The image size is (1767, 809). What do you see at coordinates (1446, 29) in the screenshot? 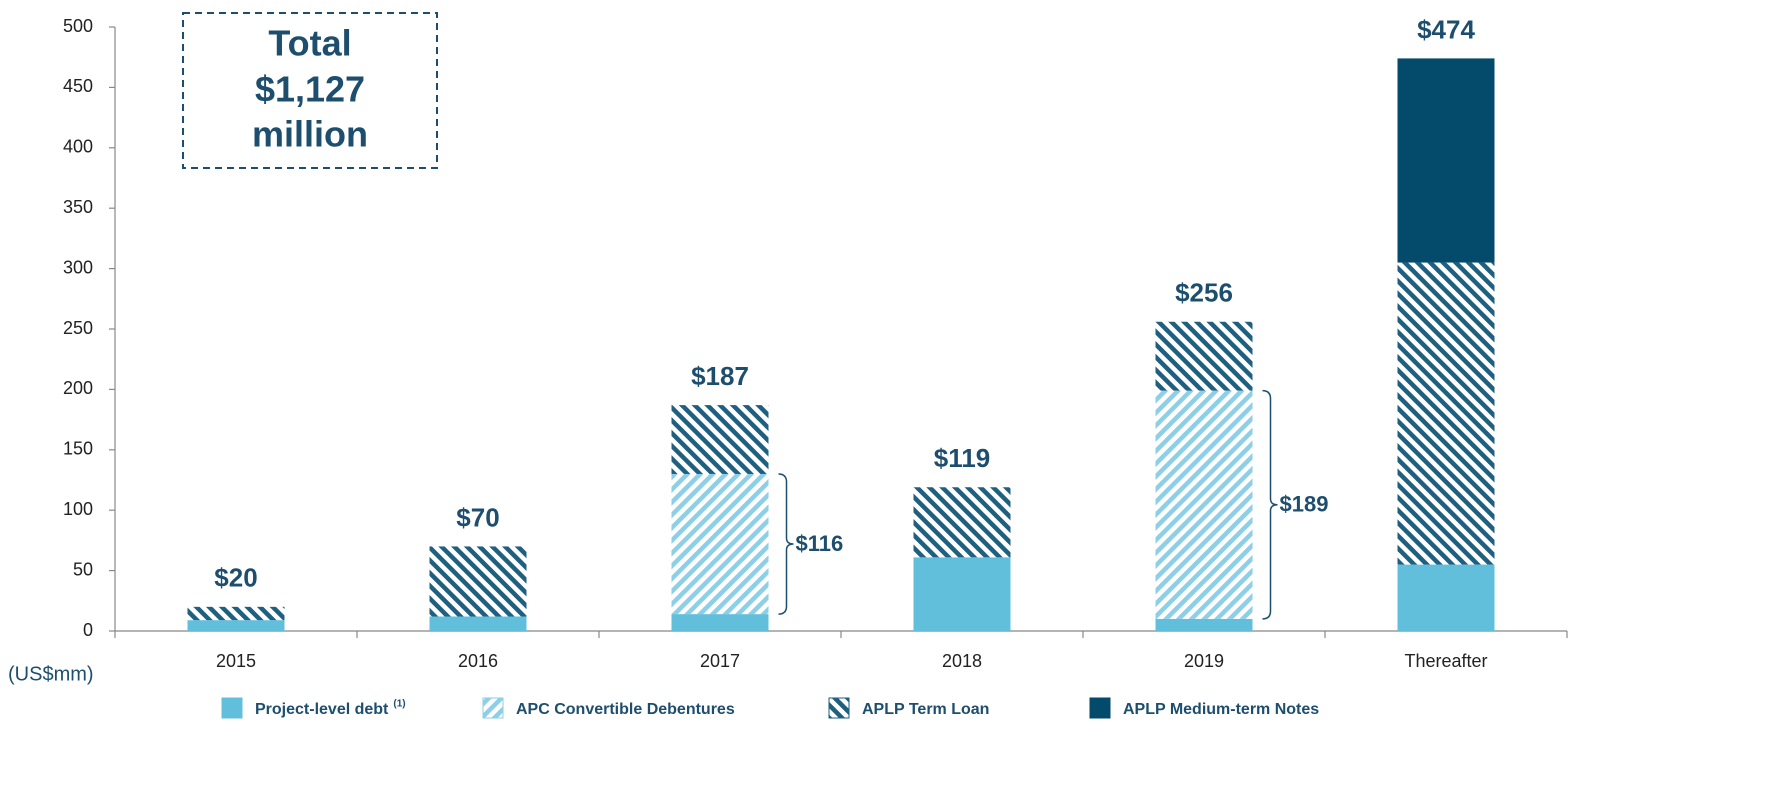
I see `total-label: $474` at bounding box center [1446, 29].